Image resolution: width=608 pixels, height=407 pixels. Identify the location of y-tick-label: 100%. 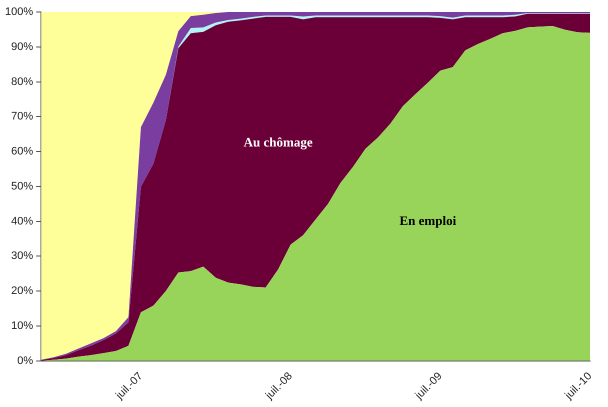
(19, 12).